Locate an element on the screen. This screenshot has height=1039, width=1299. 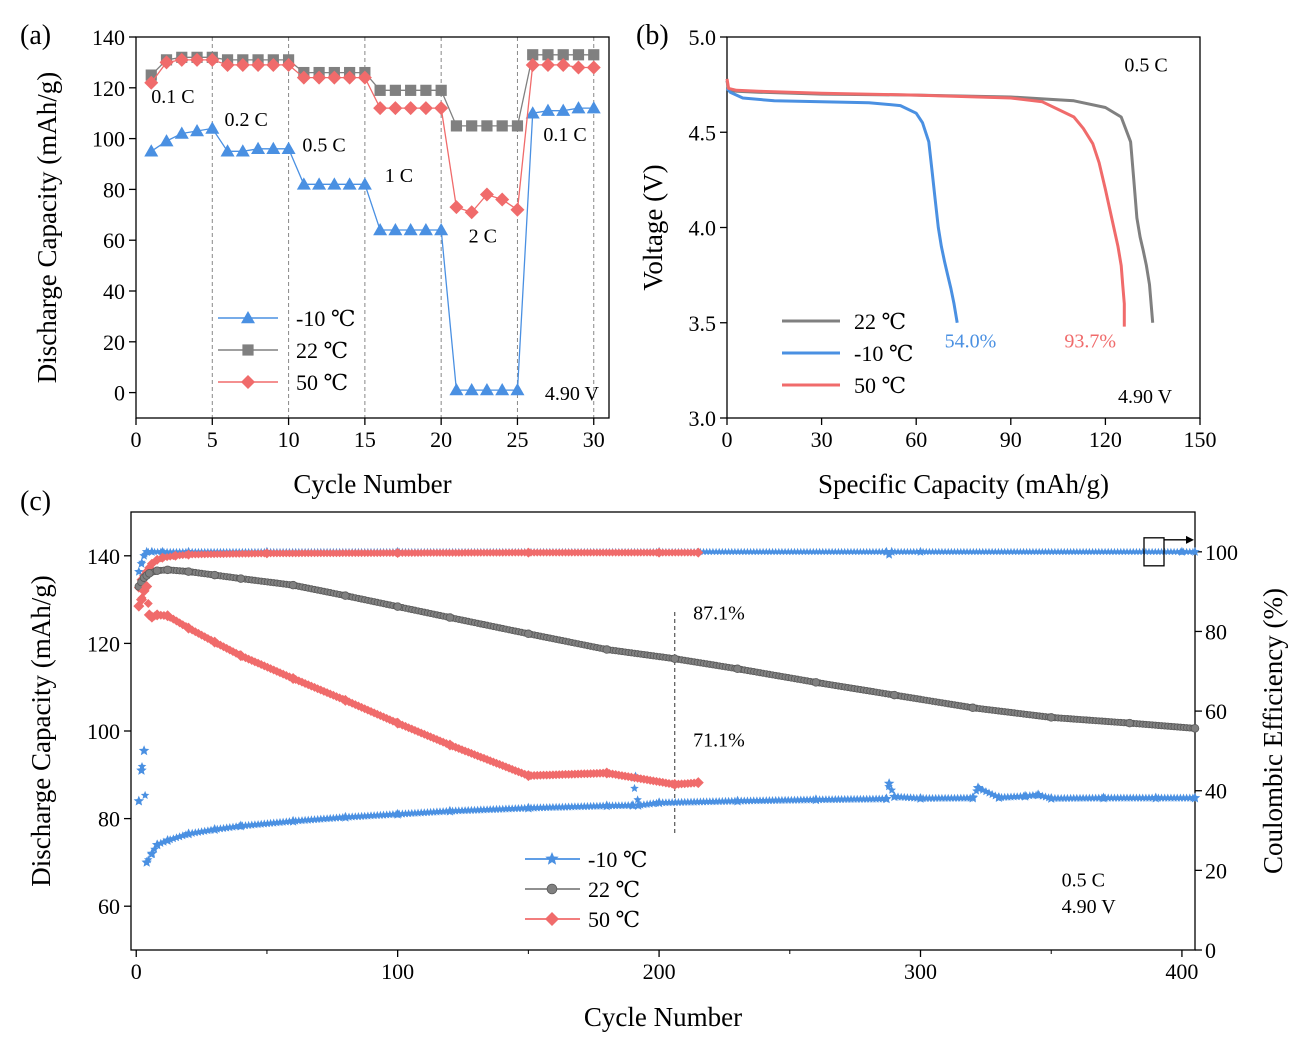
plot-frame is located at coordinates (372, 227).